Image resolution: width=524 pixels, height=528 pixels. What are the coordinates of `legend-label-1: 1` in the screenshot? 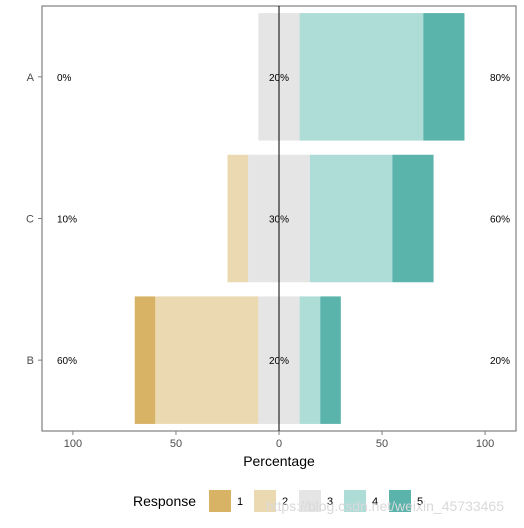 It's located at (240, 502).